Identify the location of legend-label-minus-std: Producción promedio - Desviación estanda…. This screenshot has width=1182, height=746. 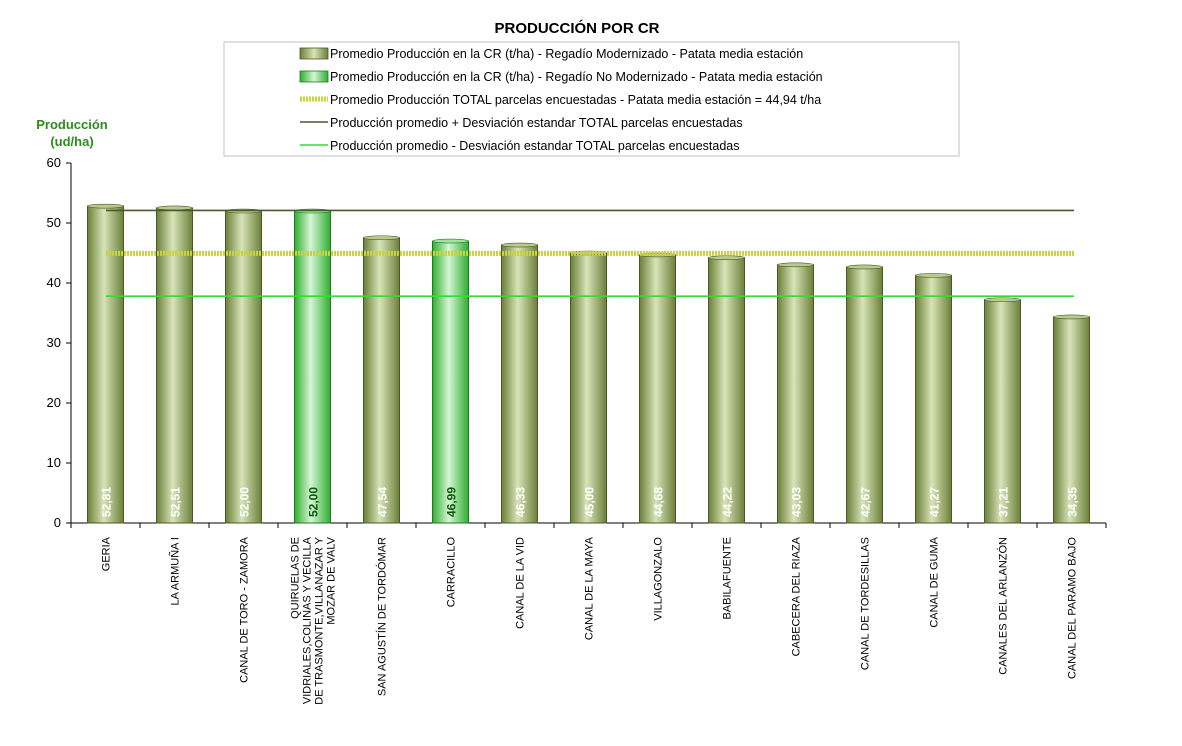
(534, 146).